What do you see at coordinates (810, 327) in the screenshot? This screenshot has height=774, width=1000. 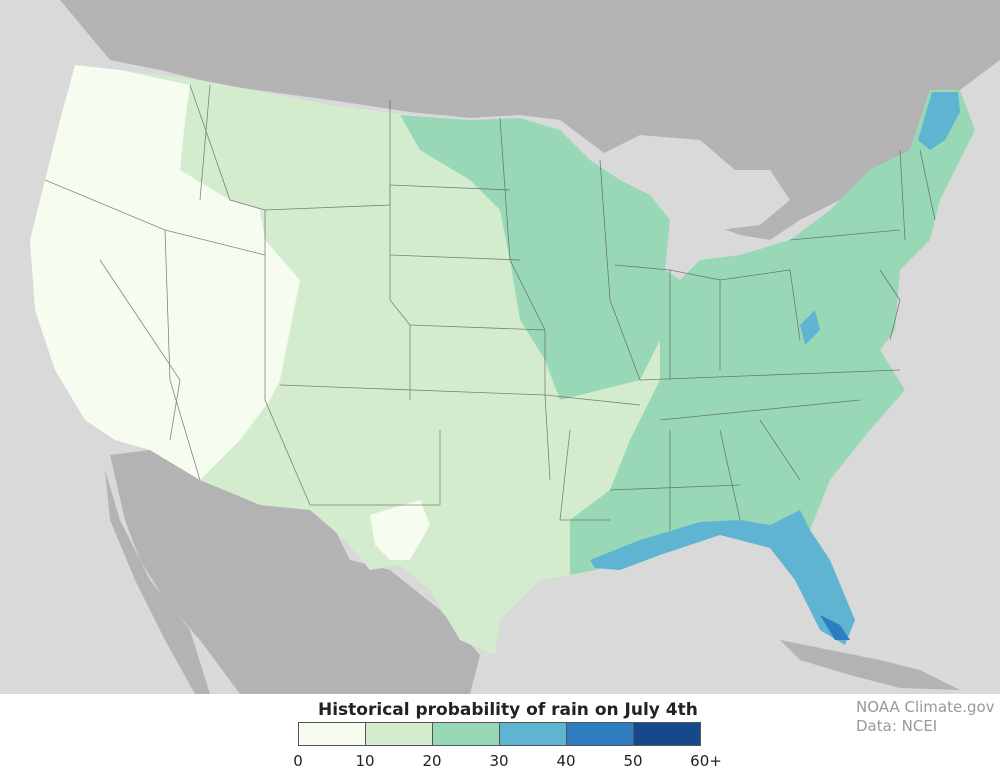 I see `appalachian-wetter-zone` at bounding box center [810, 327].